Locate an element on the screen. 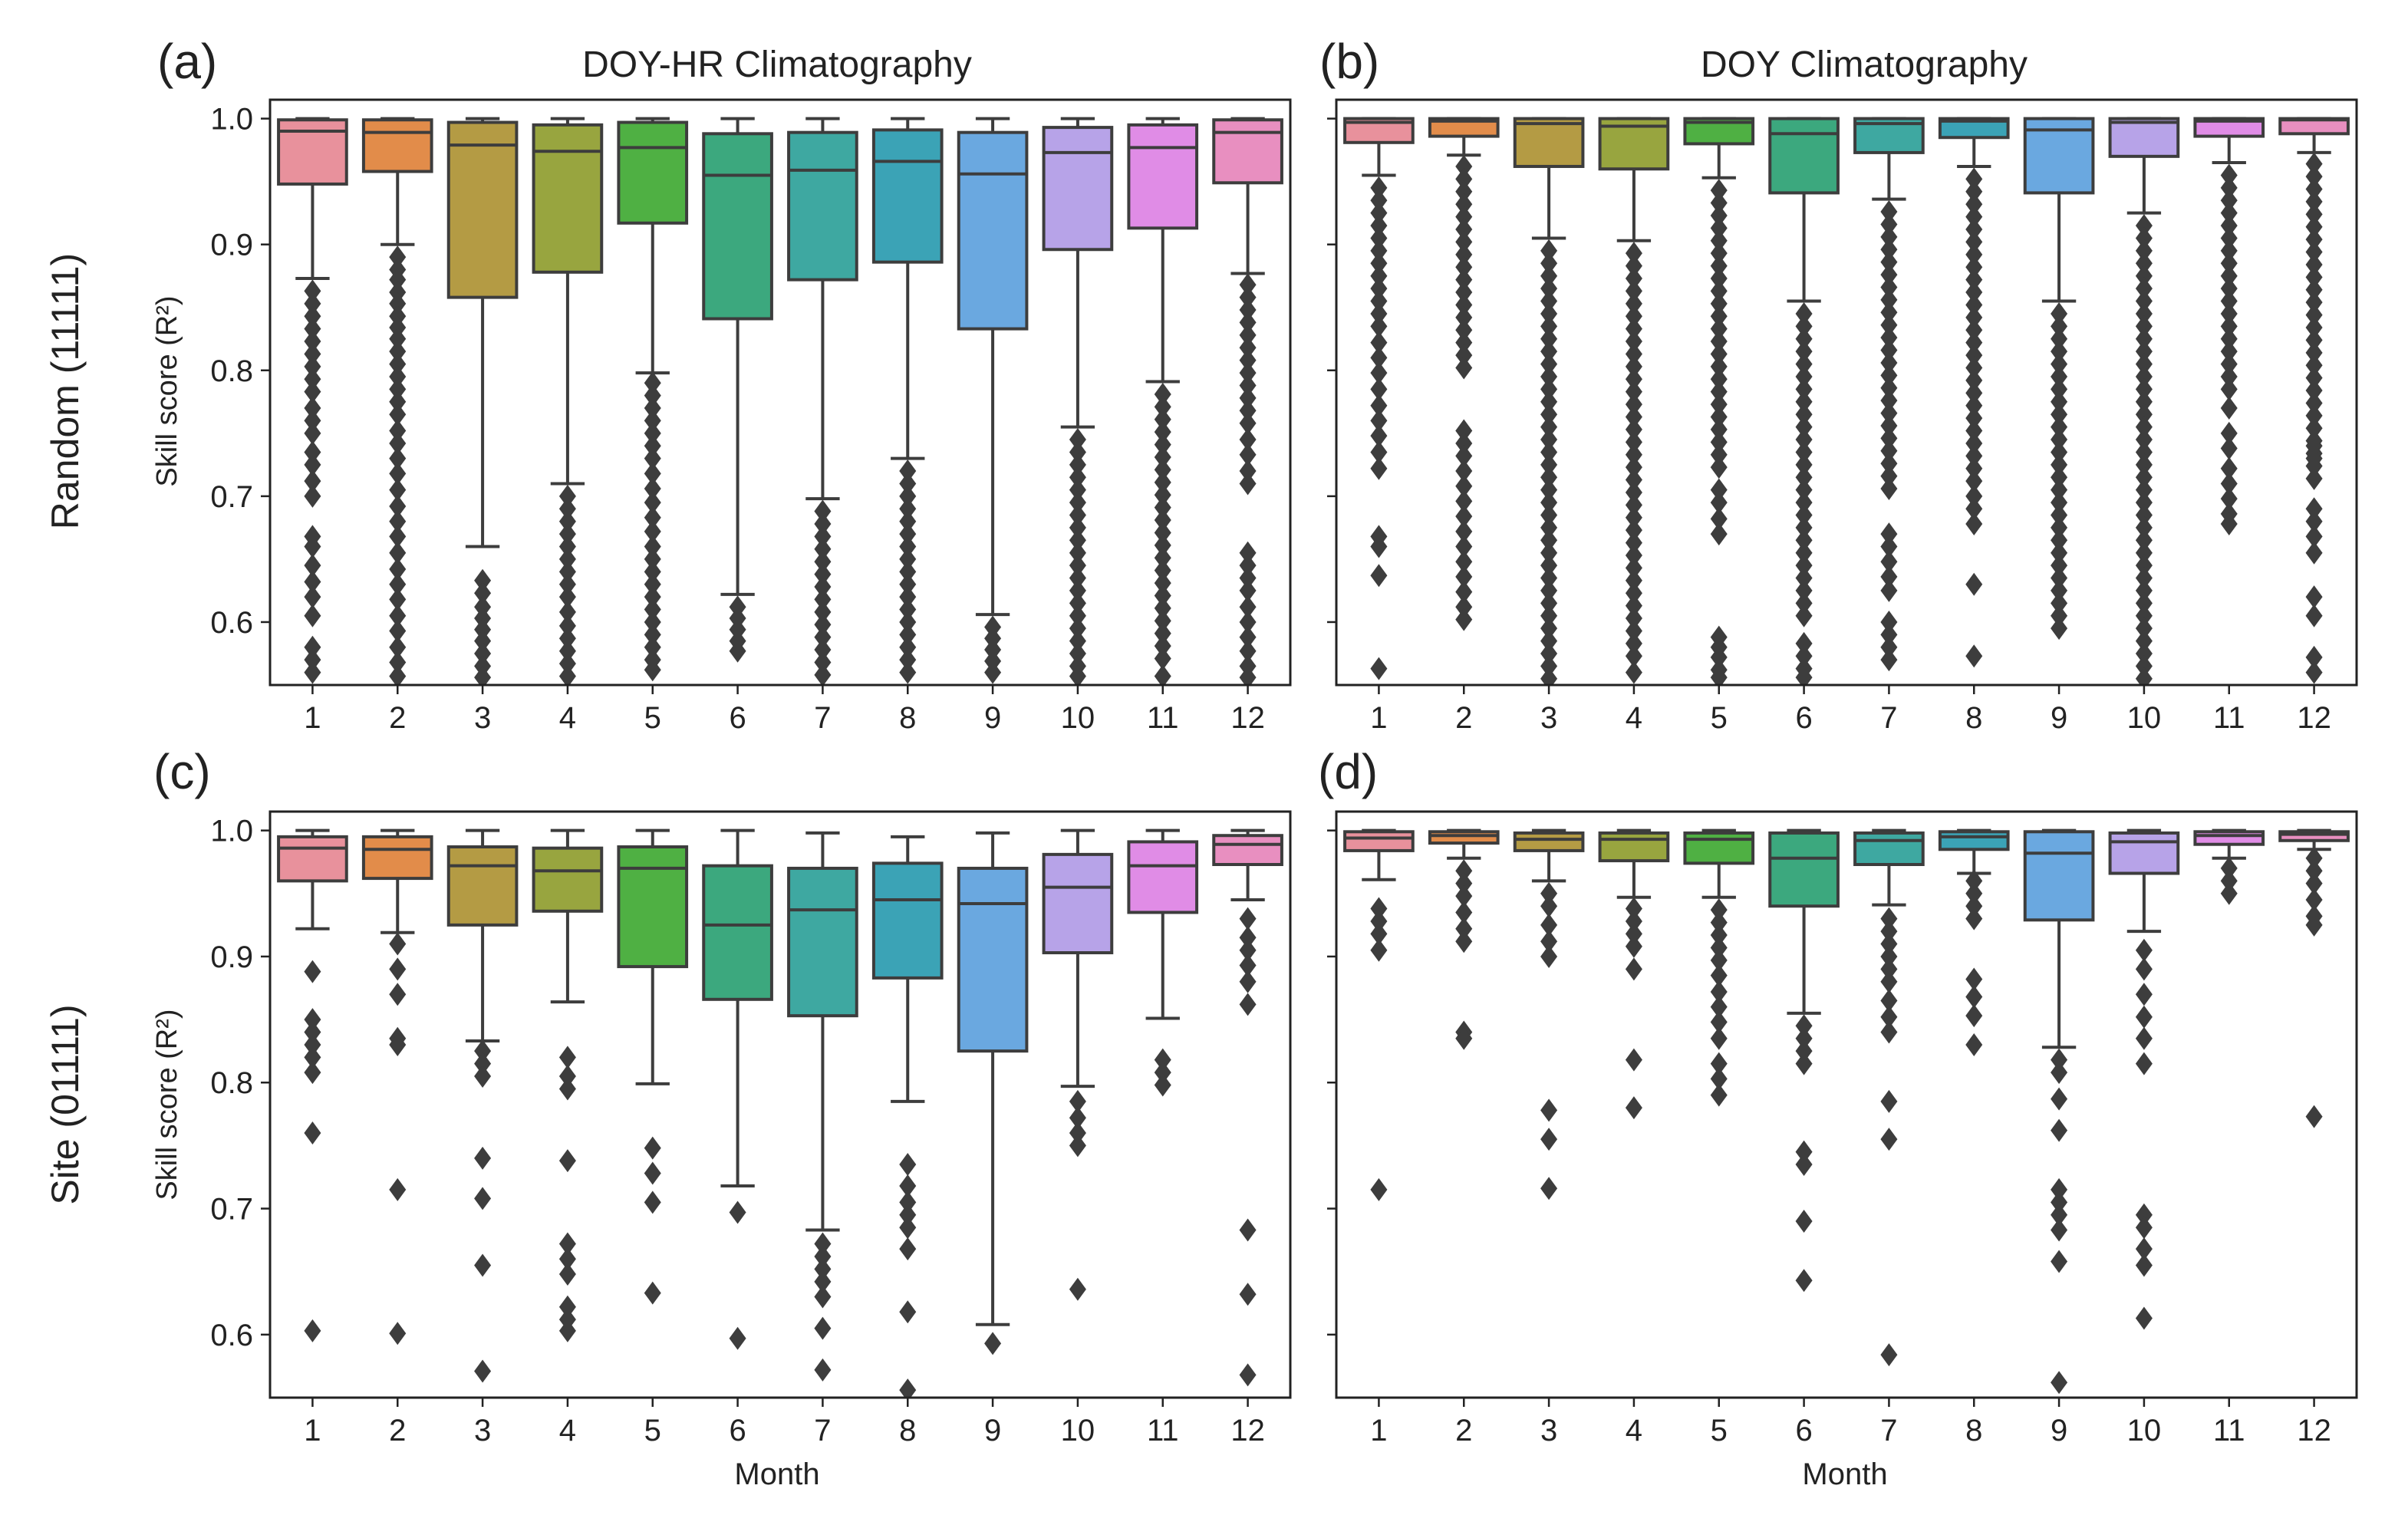  x-tick-label: 4 is located at coordinates (1634, 718).